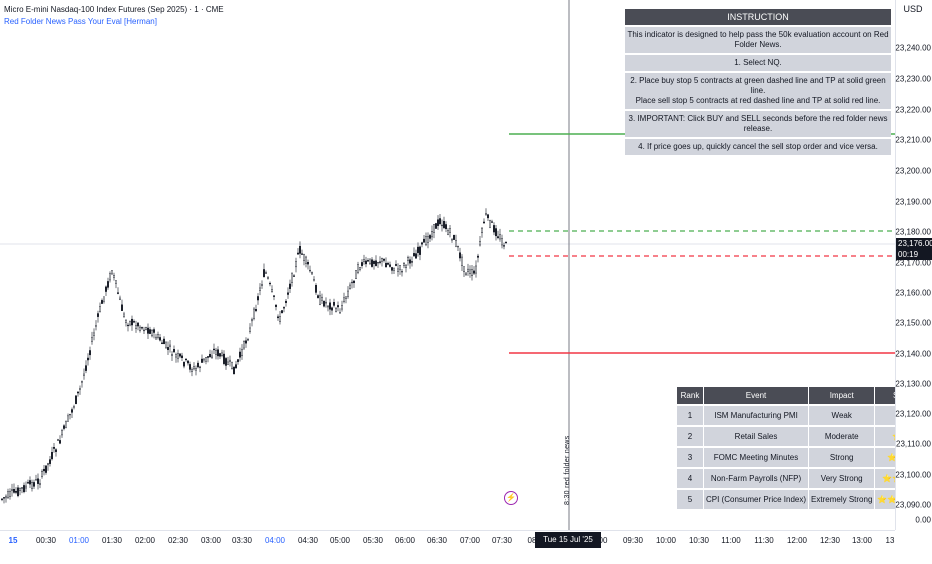  I want to click on indicator-title: Red Folder News Pass Your Eval [Herman], so click(80, 21).